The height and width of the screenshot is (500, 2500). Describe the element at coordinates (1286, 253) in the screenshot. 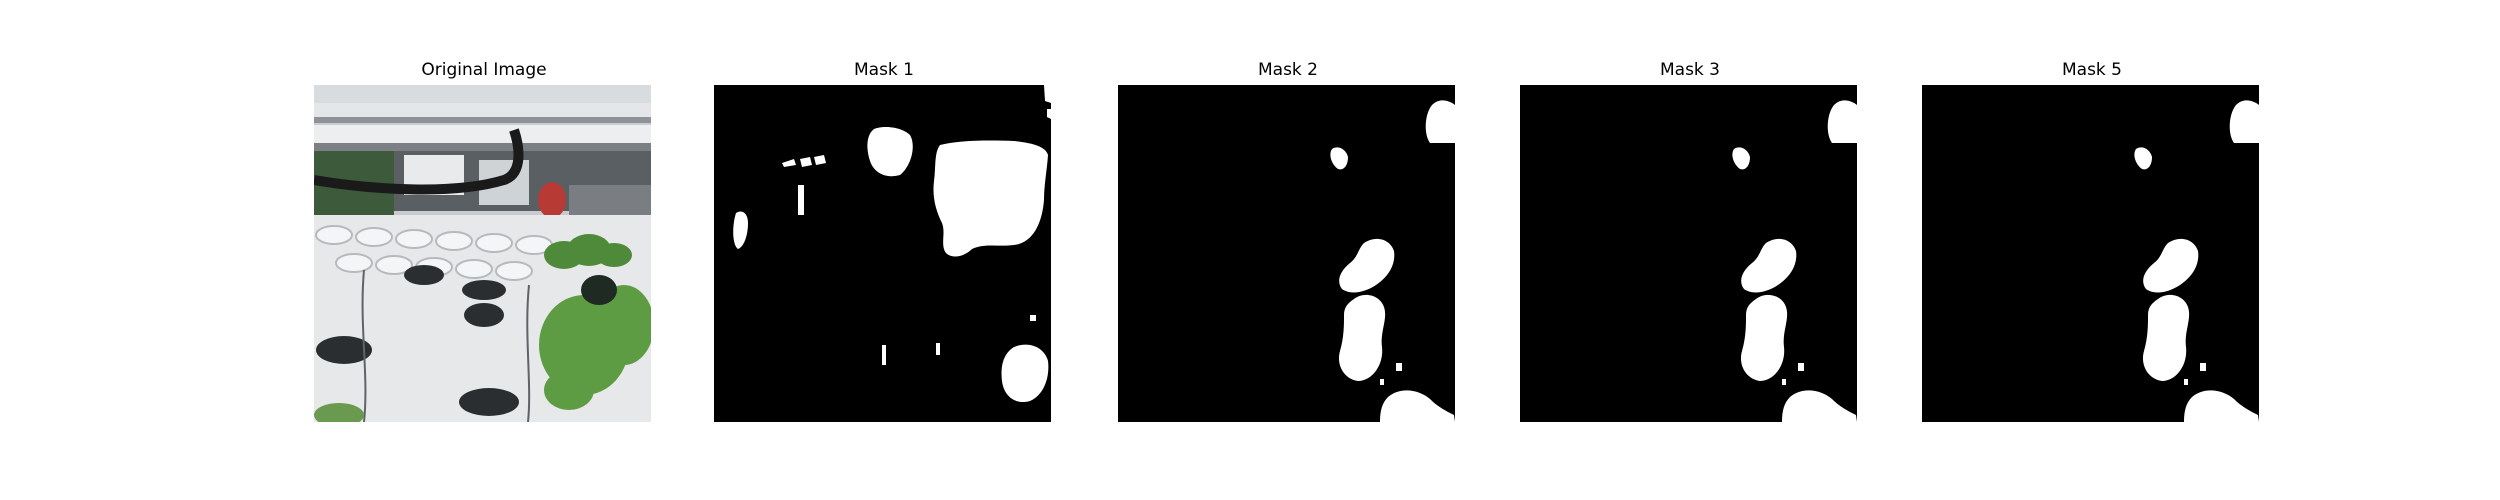

I see `mask-2-image` at that location.